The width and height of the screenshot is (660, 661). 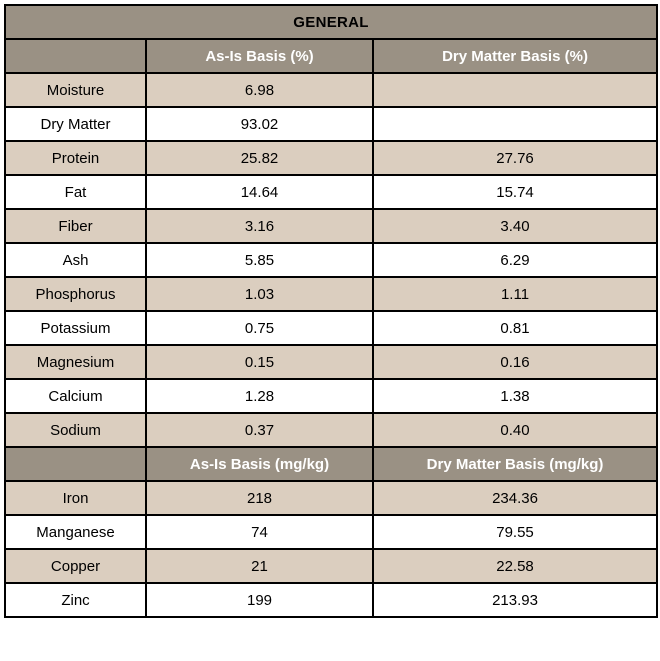 I want to click on as-is-value: 0.15, so click(x=259, y=362).